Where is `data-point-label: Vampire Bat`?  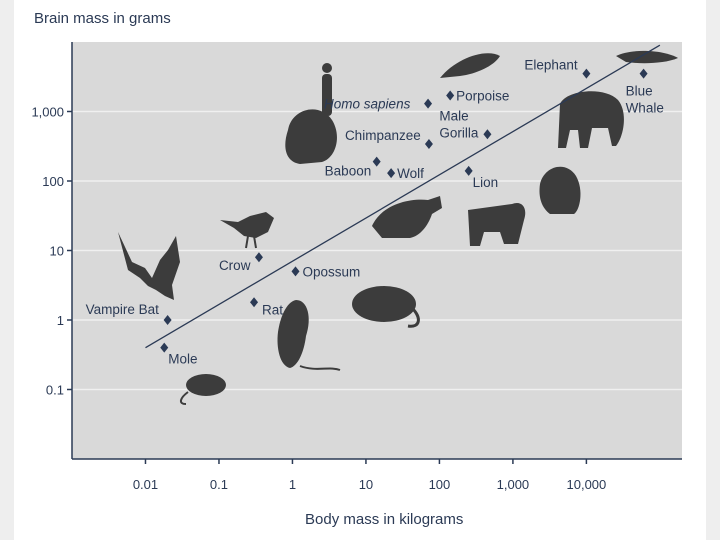
data-point-label: Vampire Bat is located at coordinates (123, 309).